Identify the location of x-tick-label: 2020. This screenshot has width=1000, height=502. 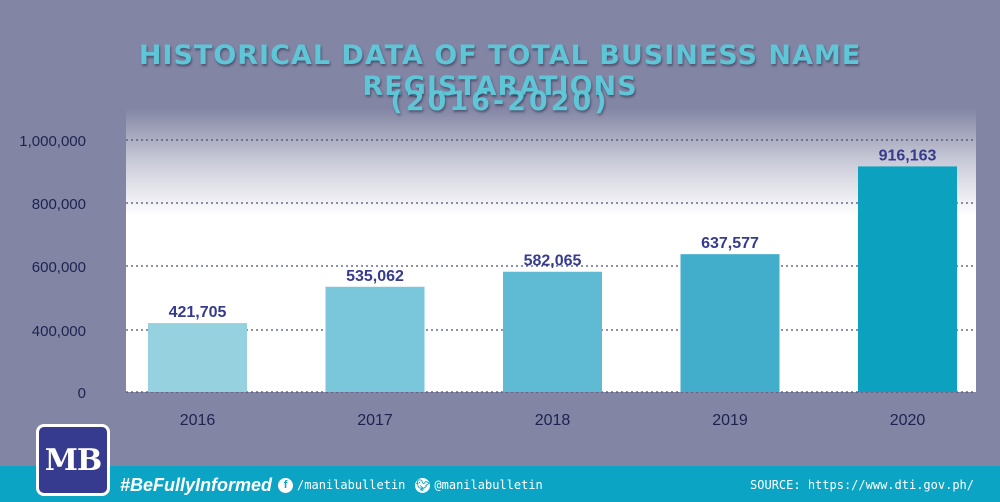
(908, 420).